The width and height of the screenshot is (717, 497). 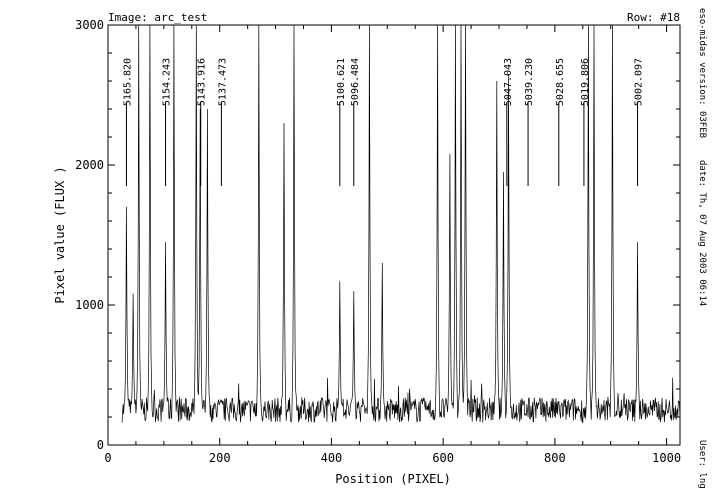 I want to click on line-id-label: 5165.820, so click(x=127, y=82).